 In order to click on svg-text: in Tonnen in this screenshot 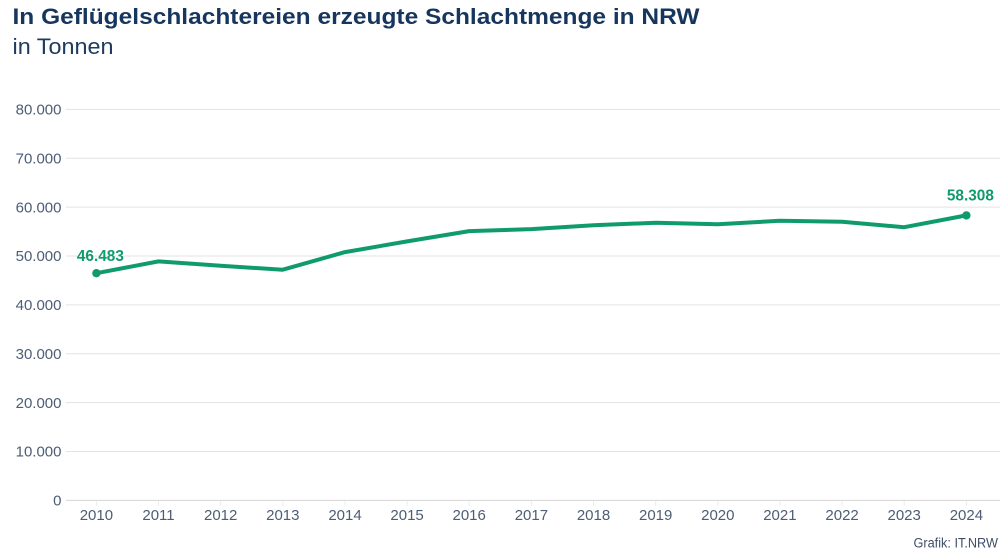, I will do `click(63, 46)`.